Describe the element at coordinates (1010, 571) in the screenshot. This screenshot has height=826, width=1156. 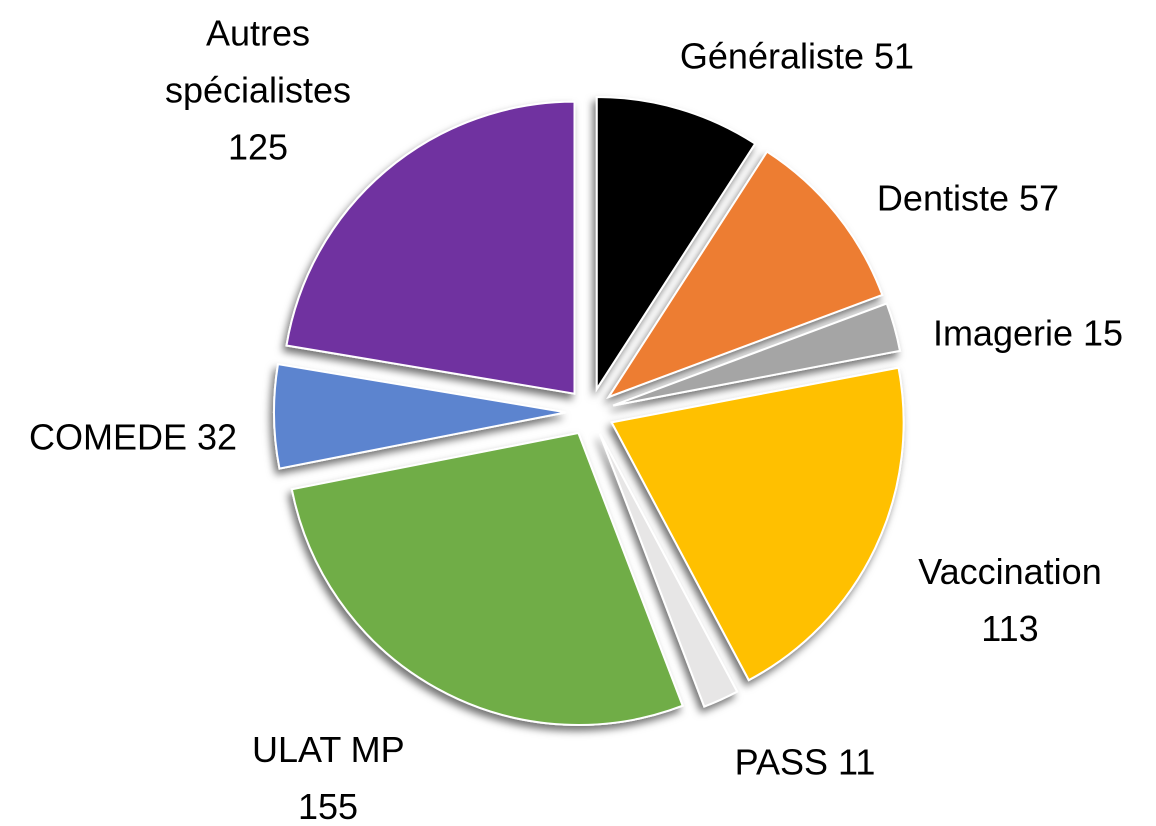
I see `category-label: Vaccination` at that location.